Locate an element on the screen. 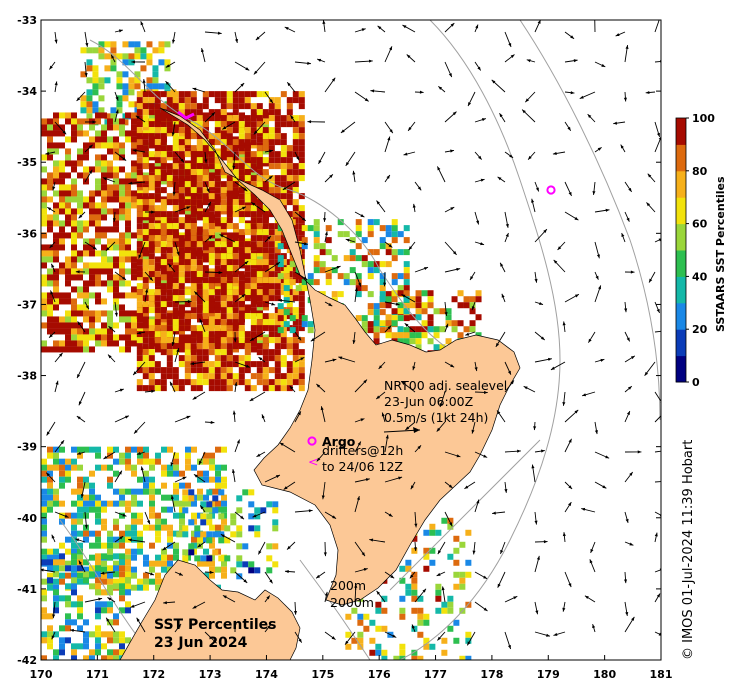 This screenshot has width=735, height=695. x-tick-label: 181 is located at coordinates (661, 674).